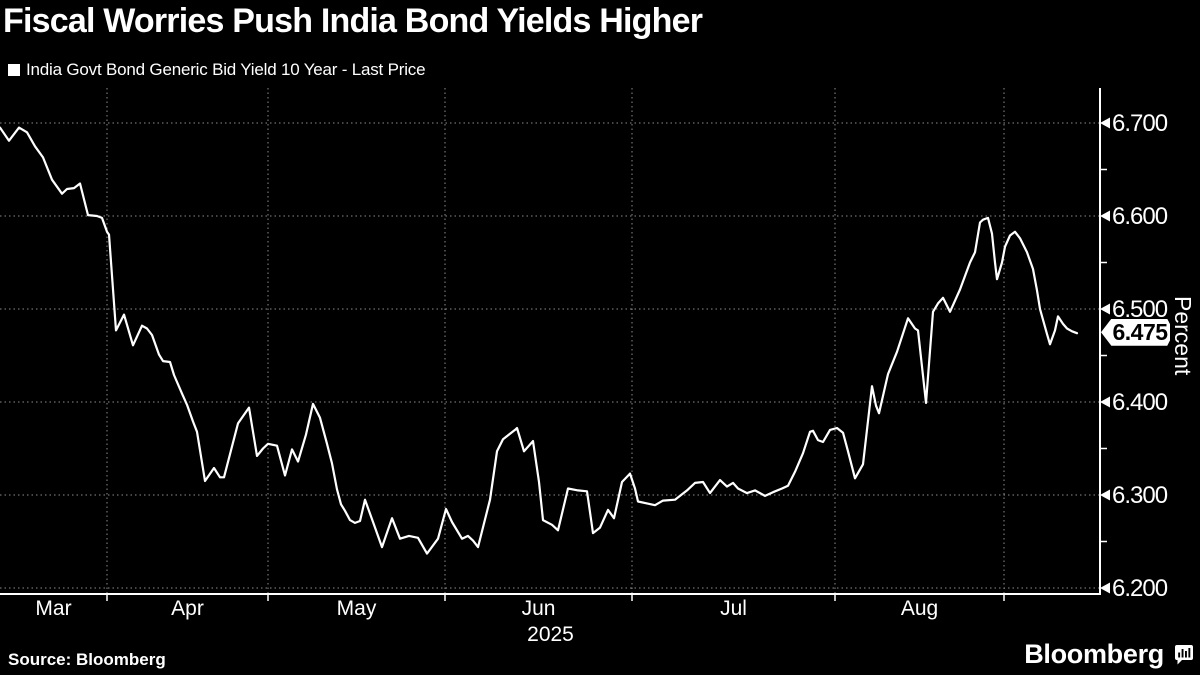 This screenshot has height=675, width=1200. What do you see at coordinates (1183, 336) in the screenshot?
I see `y-axis-title: Percent` at bounding box center [1183, 336].